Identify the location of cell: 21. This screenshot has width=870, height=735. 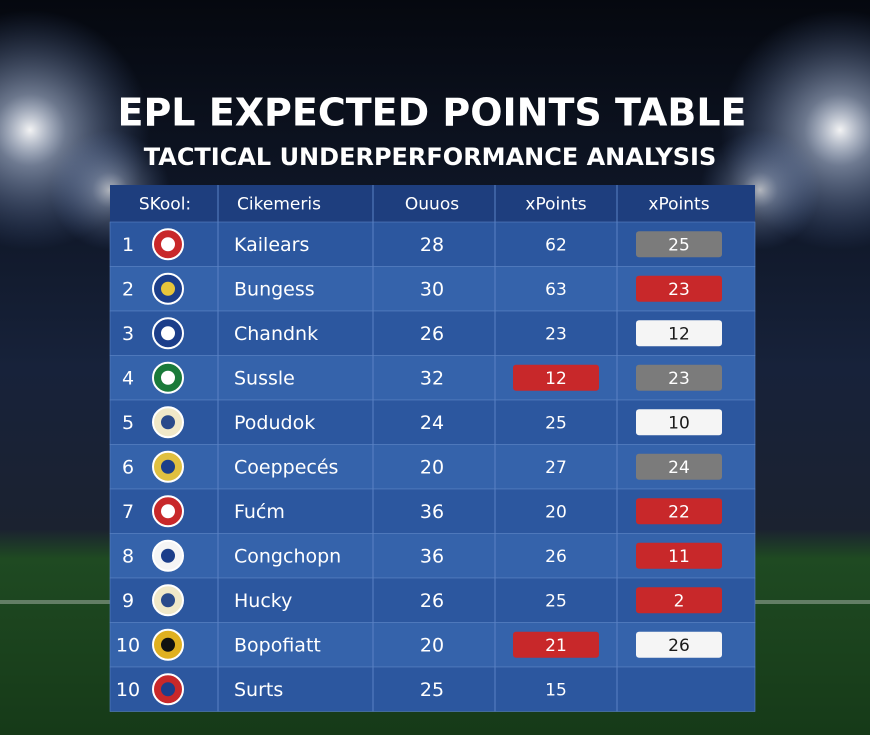
(556, 646).